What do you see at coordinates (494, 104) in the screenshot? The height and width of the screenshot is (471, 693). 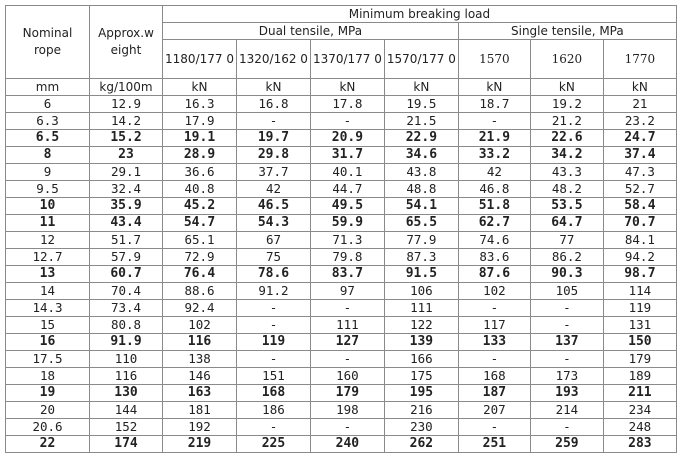 I see `breaking-load-cell: 18.7` at bounding box center [494, 104].